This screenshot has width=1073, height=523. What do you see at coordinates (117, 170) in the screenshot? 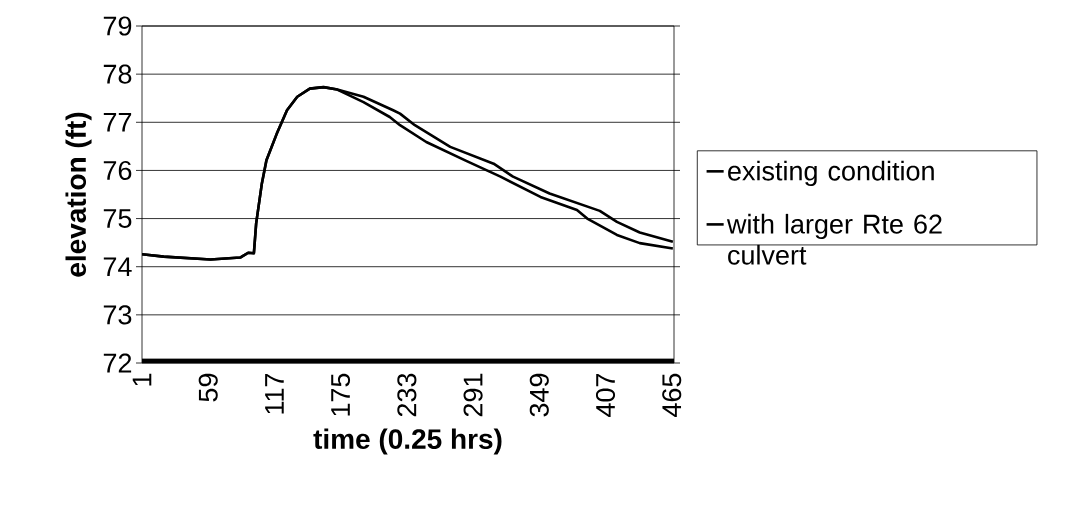
I see `y-tick-label: 76` at bounding box center [117, 170].